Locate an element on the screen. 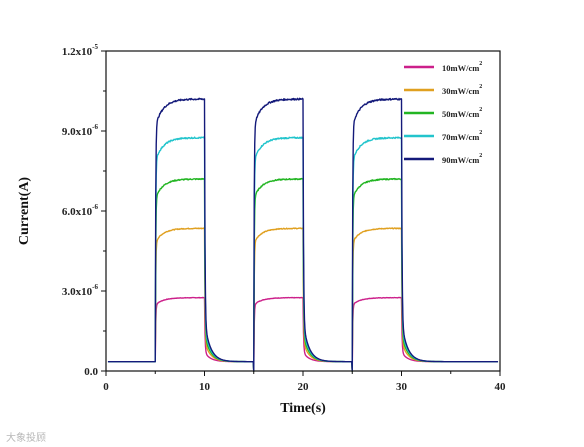  y-axis-title: Current(A) is located at coordinates (24, 211).